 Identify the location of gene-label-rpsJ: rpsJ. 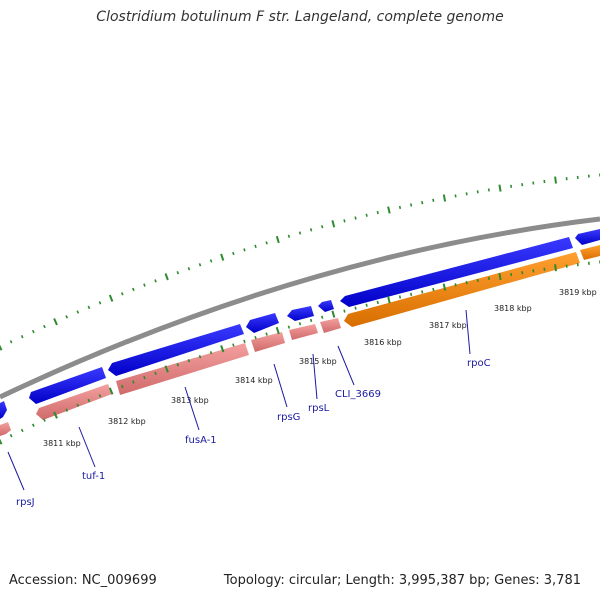
(25, 502).